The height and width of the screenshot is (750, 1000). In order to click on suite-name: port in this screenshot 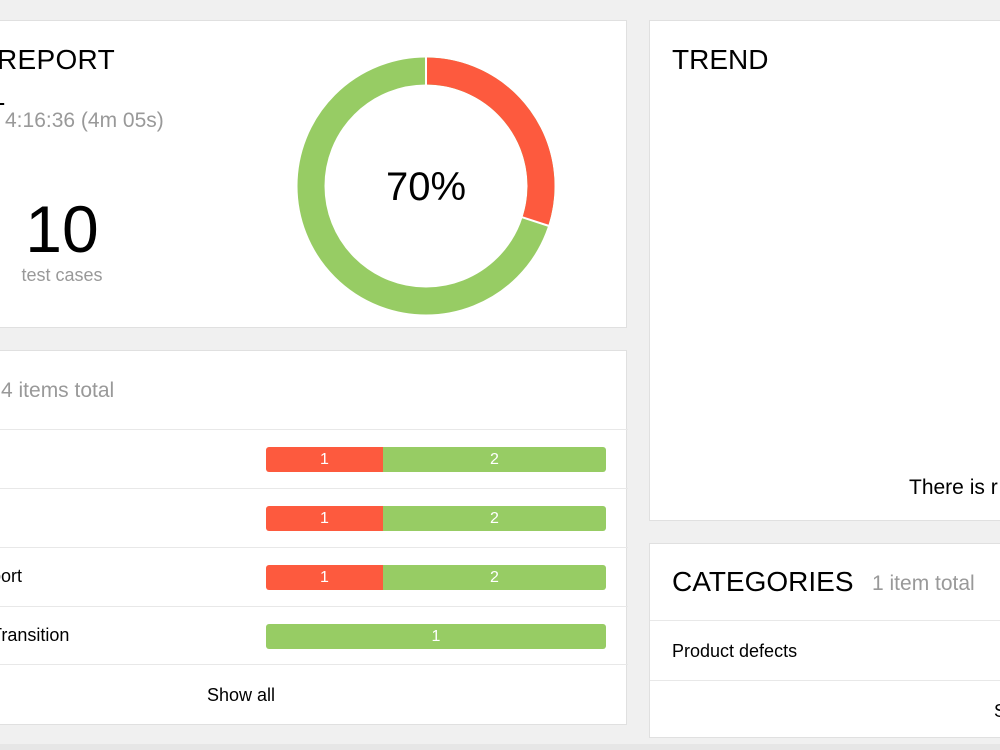, I will do `click(11, 576)`.